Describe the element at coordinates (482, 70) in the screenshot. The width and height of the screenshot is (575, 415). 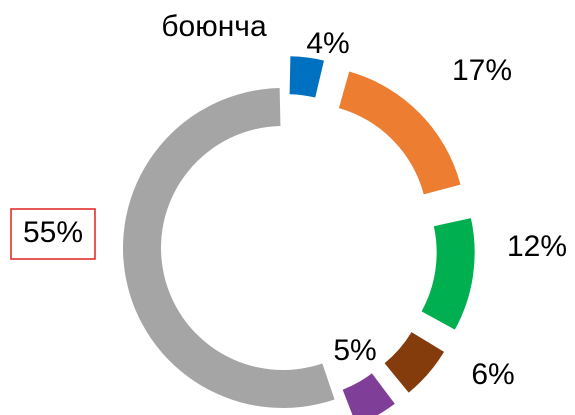
I see `data-label: 17%` at that location.